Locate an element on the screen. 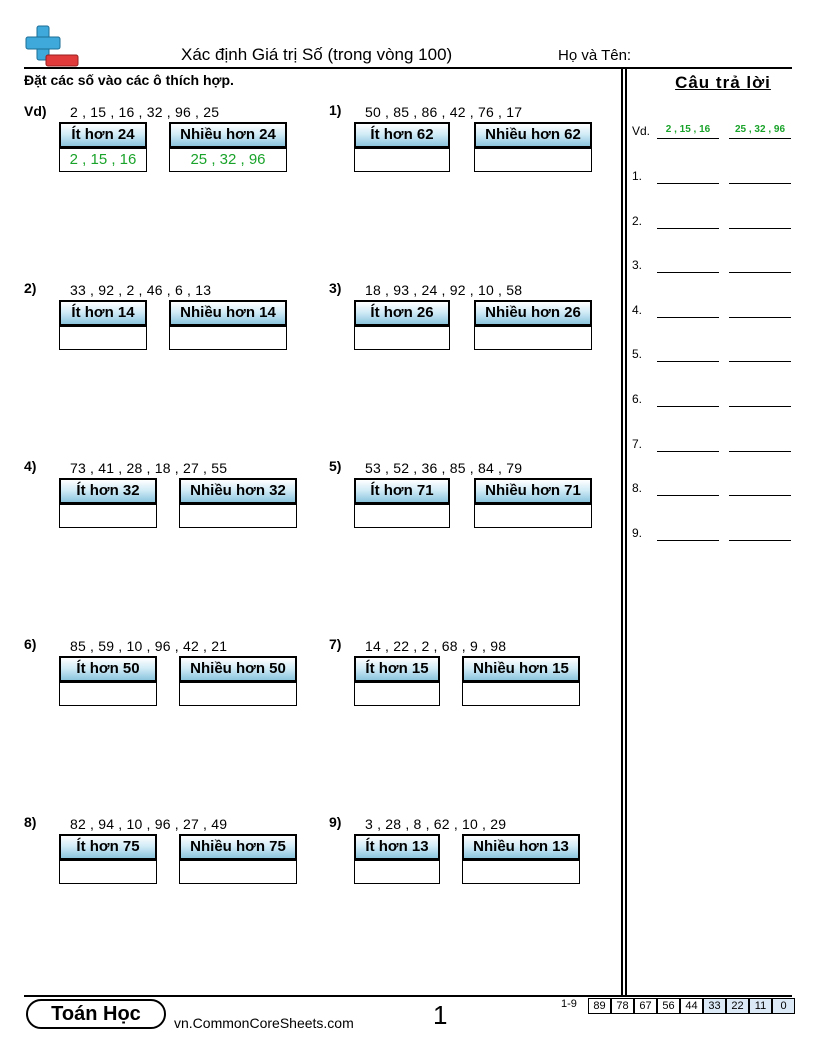  less-than-answer-box: 2 , 15 , 16 is located at coordinates (103, 160).